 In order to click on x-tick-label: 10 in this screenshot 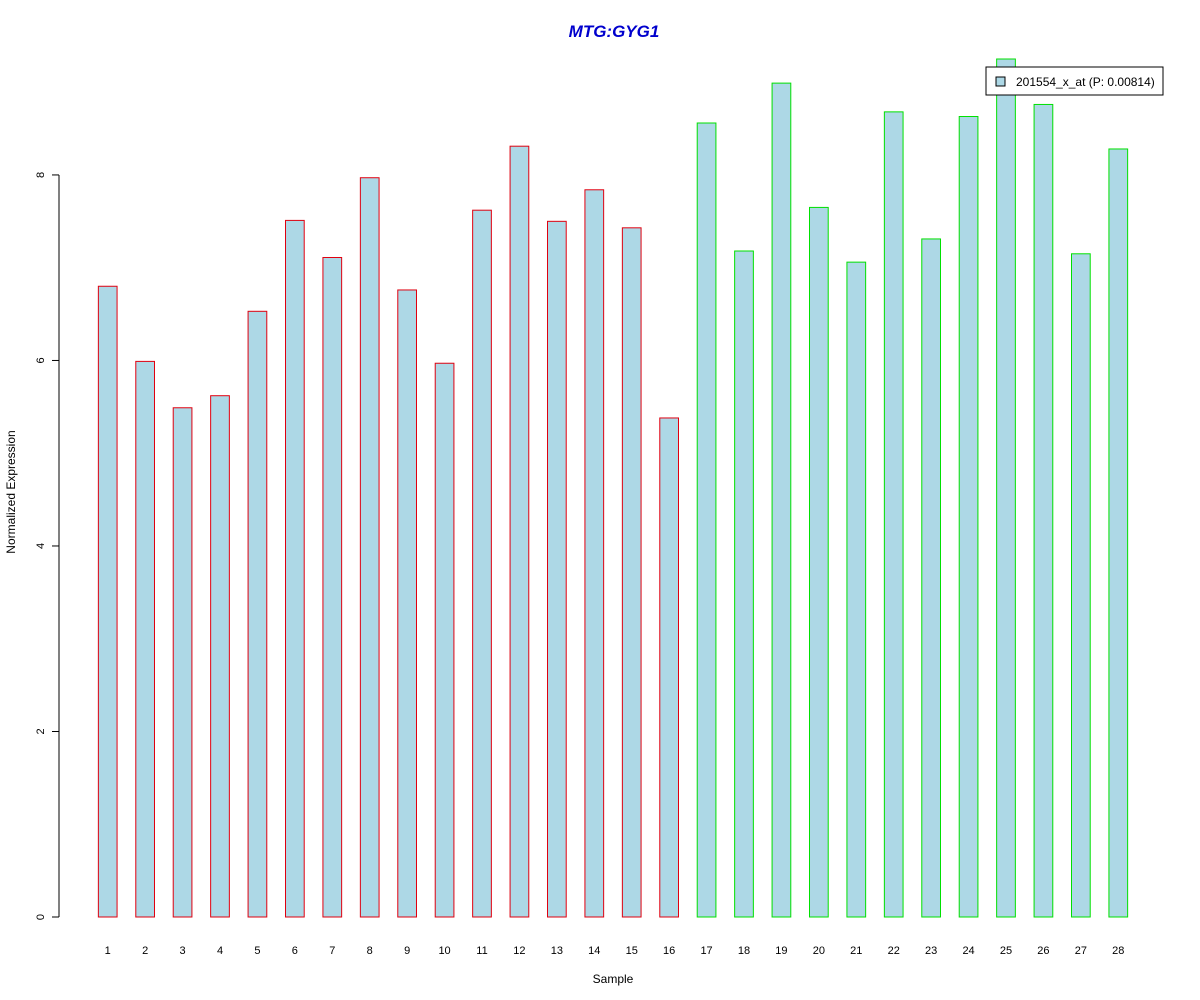, I will do `click(444, 951)`.